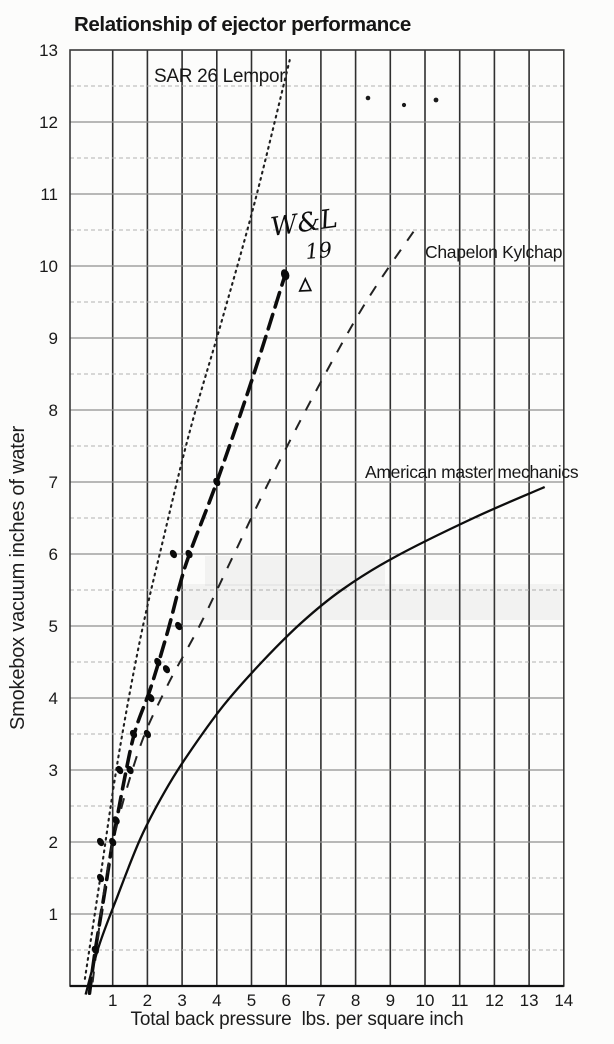 The image size is (614, 1044). Describe the element at coordinates (460, 1000) in the screenshot. I see `x-tick-label-11: 11` at that location.